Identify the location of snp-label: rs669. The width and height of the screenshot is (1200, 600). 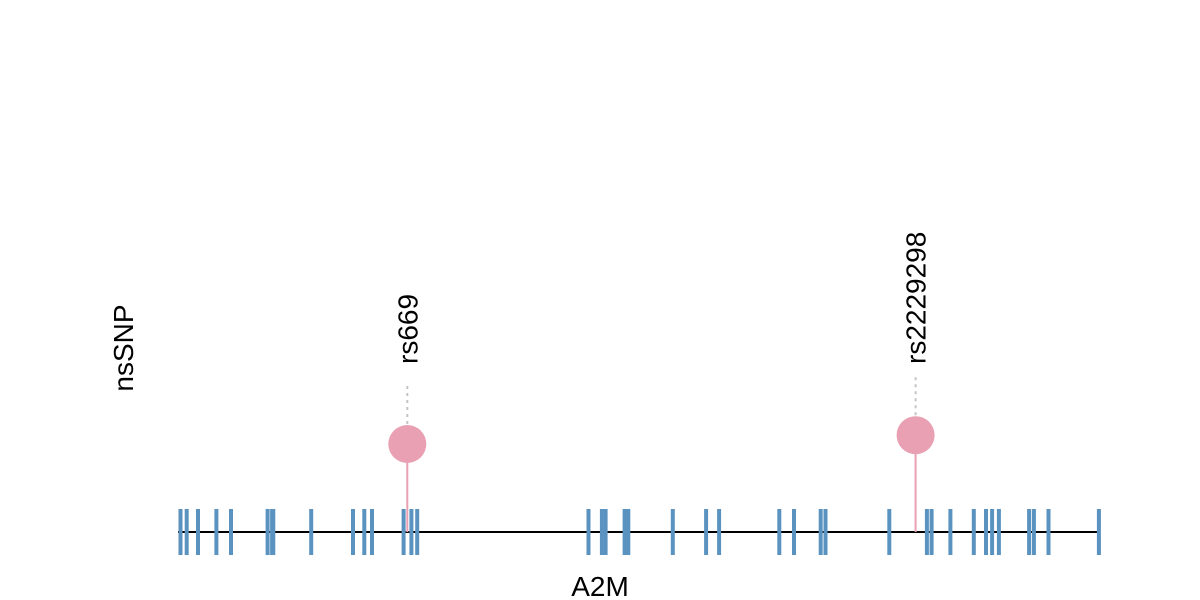
(407, 329).